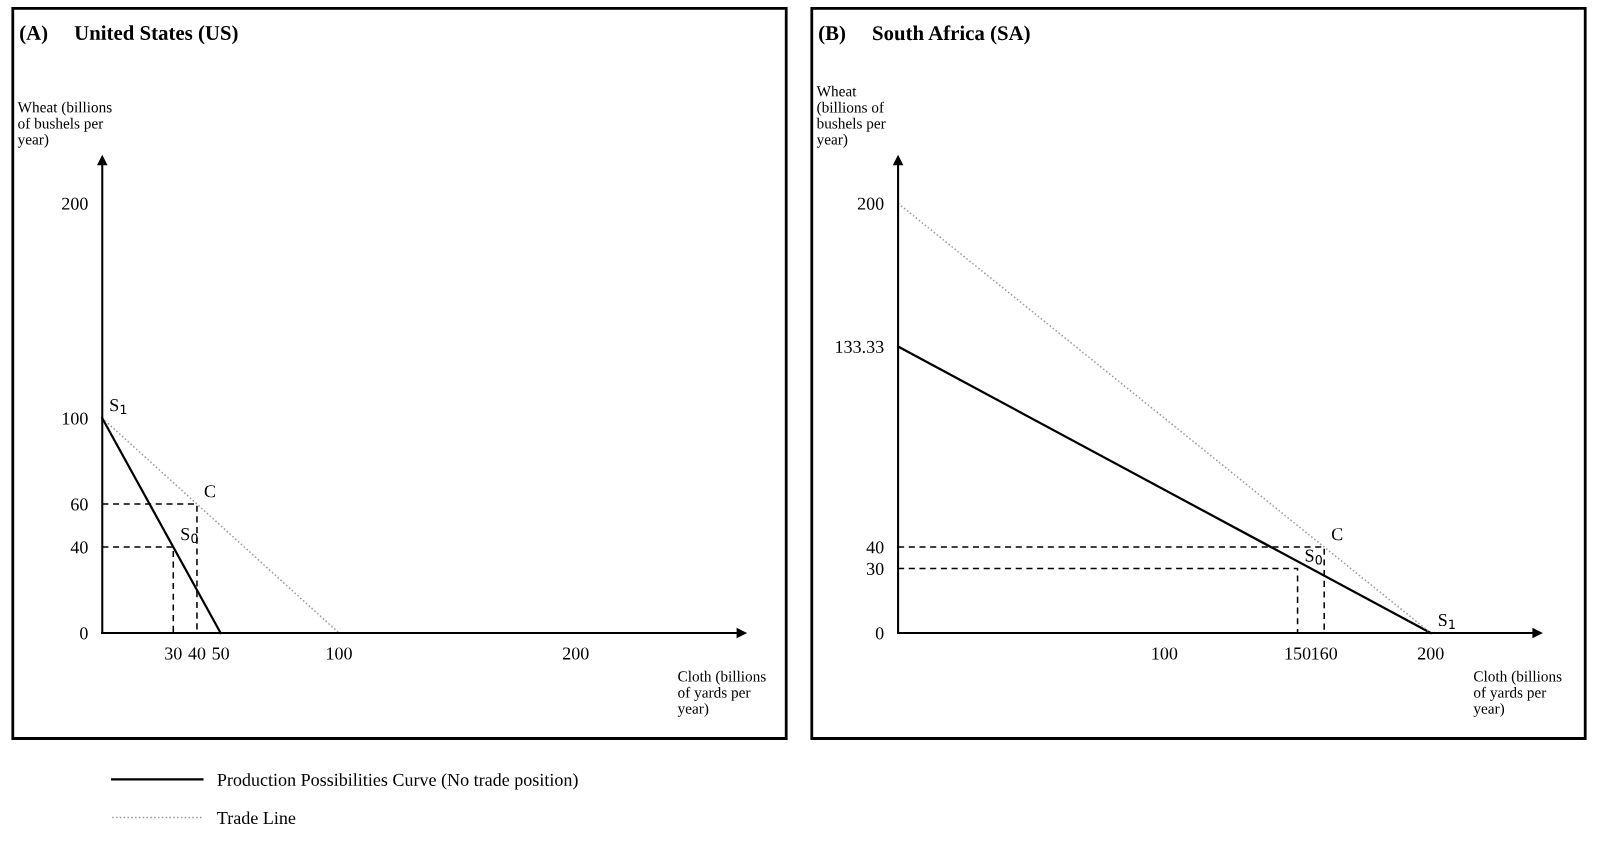 This screenshot has width=1598, height=844. Describe the element at coordinates (256, 818) in the screenshot. I see `legend-label: Trade Line` at that location.